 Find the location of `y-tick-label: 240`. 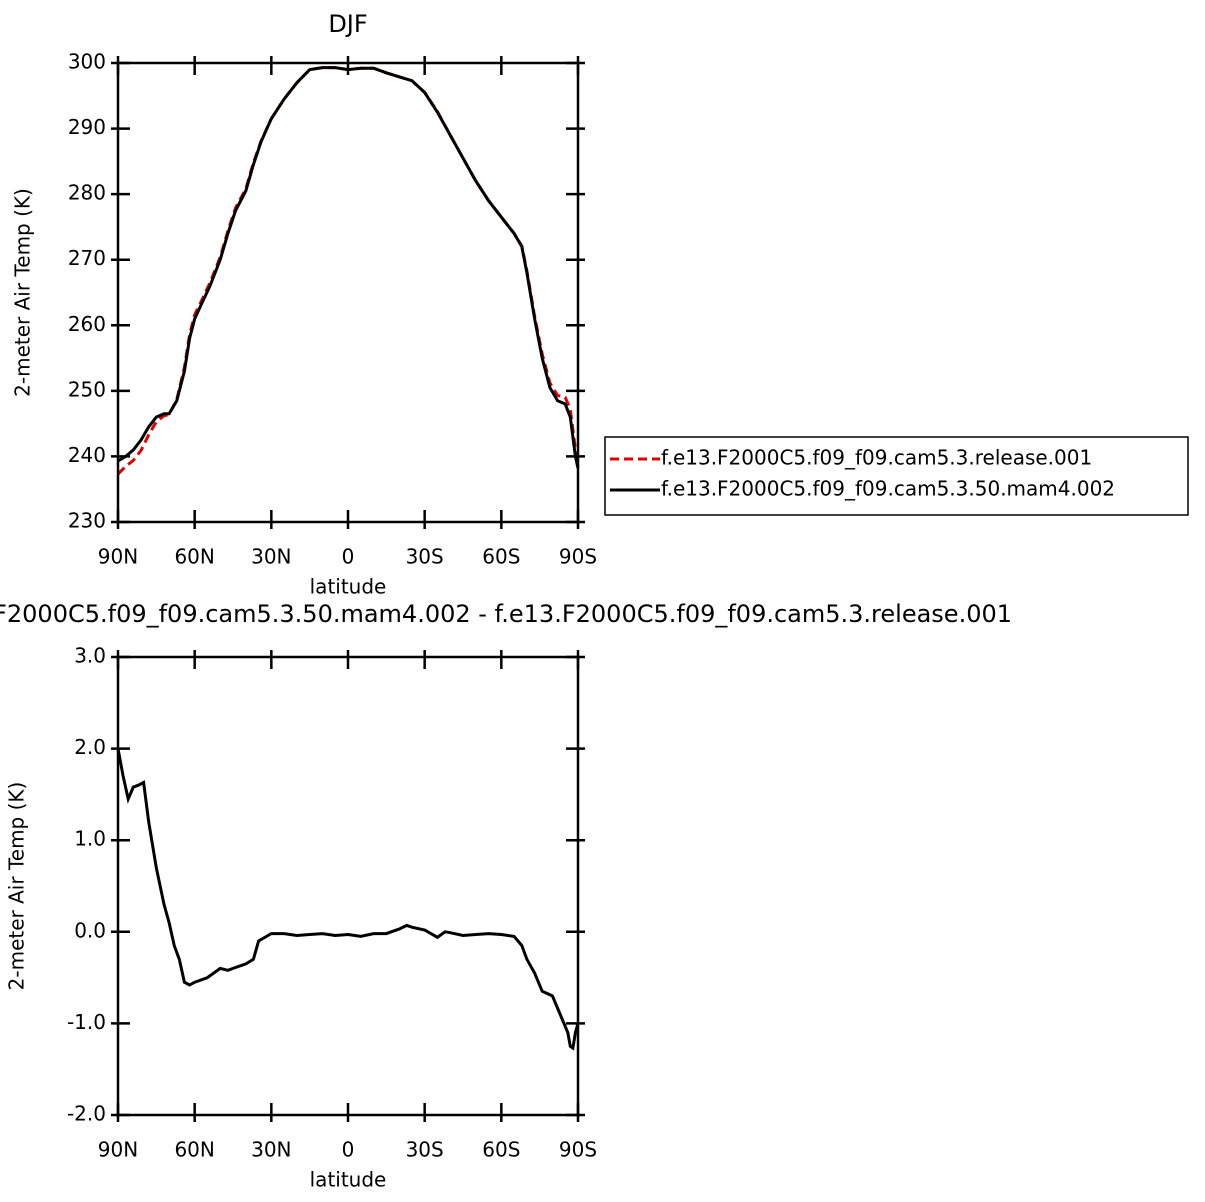

y-tick-label: 240 is located at coordinates (87, 455).